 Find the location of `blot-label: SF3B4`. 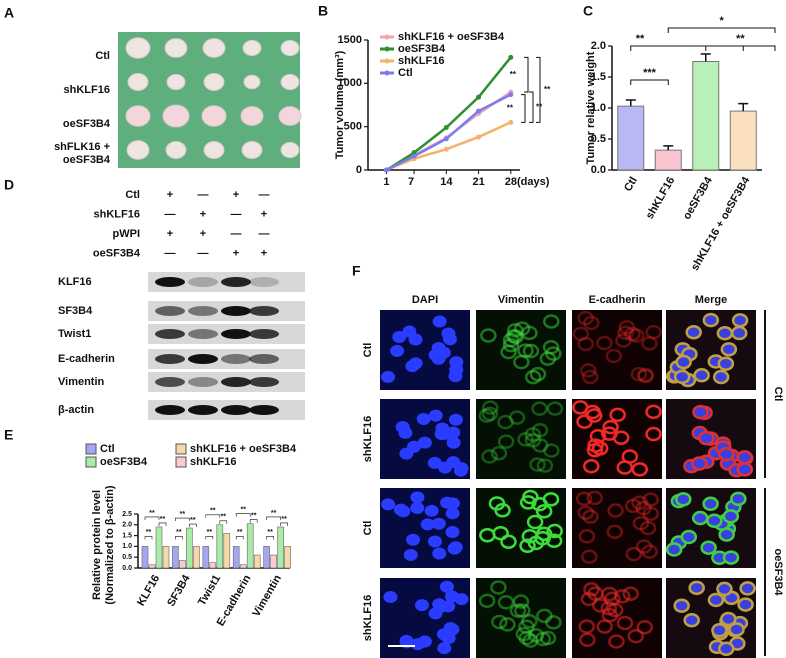

blot-label: SF3B4 is located at coordinates (75, 311).